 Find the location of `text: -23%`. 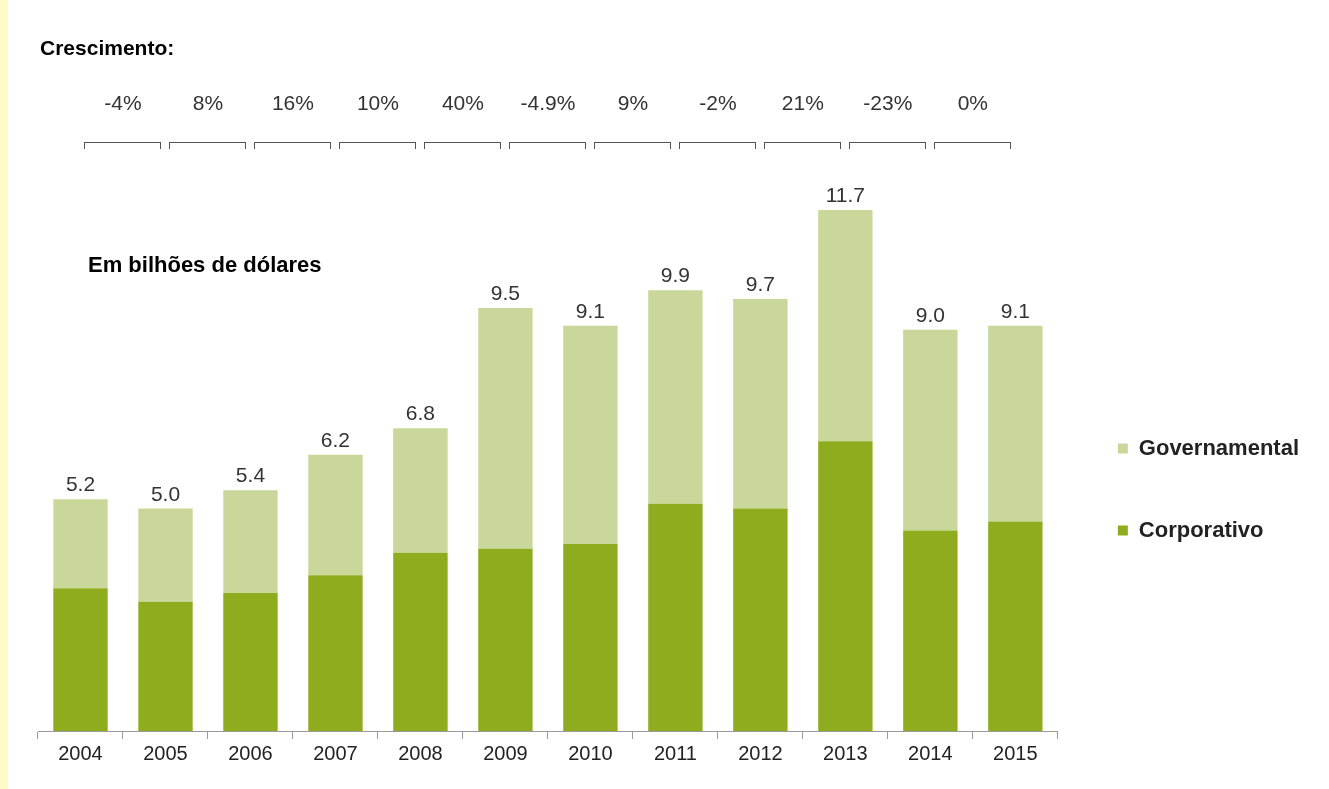

text: -23% is located at coordinates (888, 102).